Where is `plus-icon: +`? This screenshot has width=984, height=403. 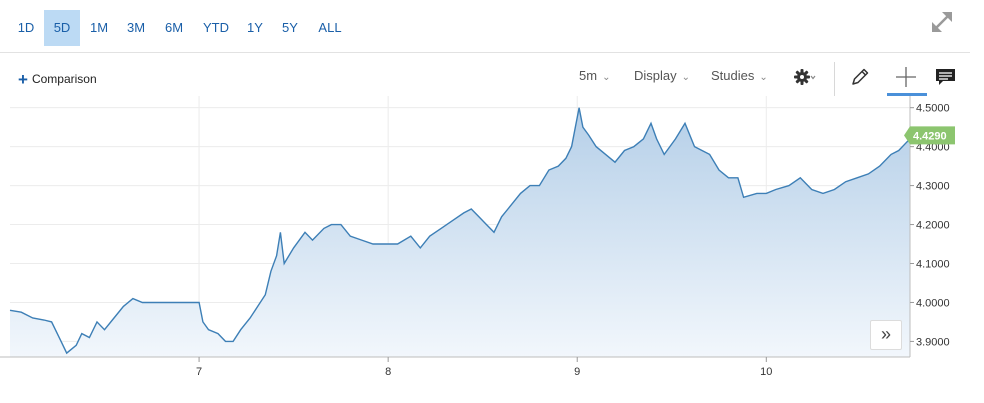
plus-icon: + is located at coordinates (23, 79).